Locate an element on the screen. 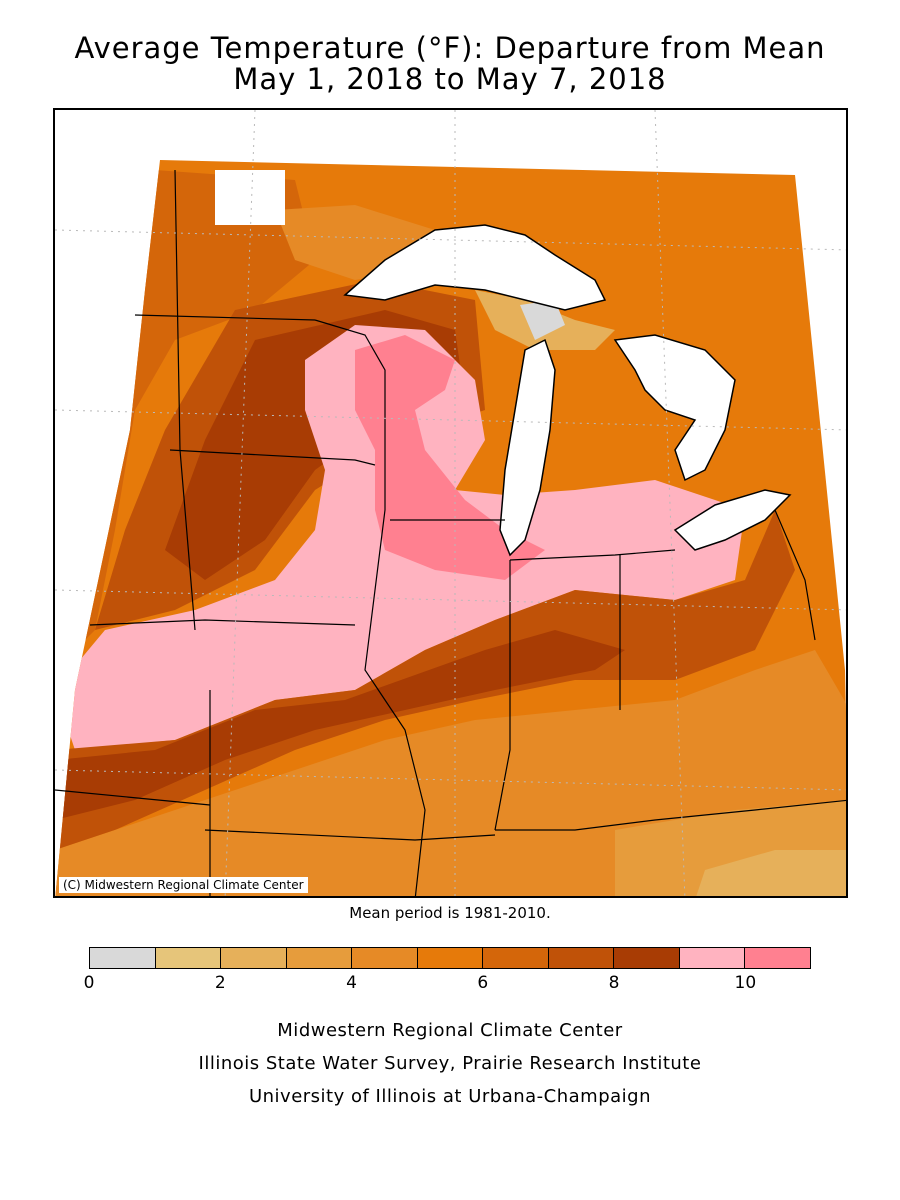  lake-huron is located at coordinates (674, 408).